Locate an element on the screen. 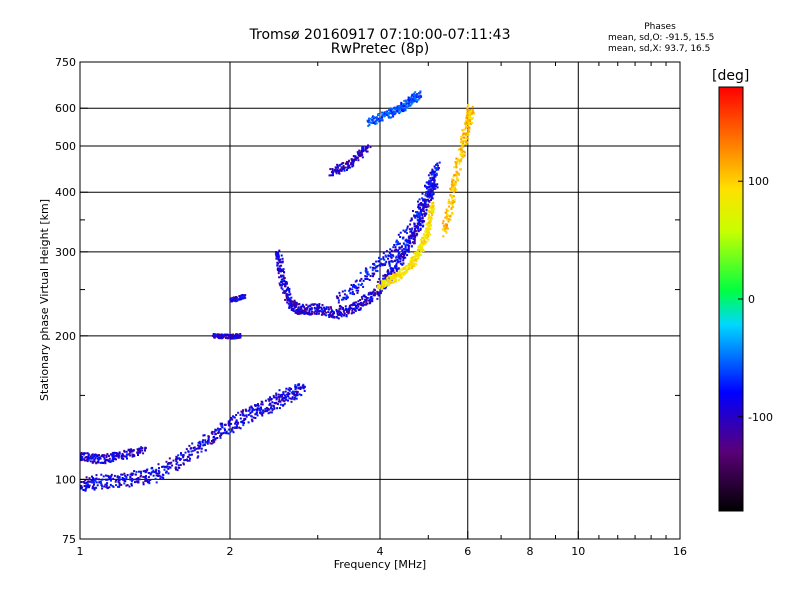  x-tick-label: 2 is located at coordinates (230, 551).